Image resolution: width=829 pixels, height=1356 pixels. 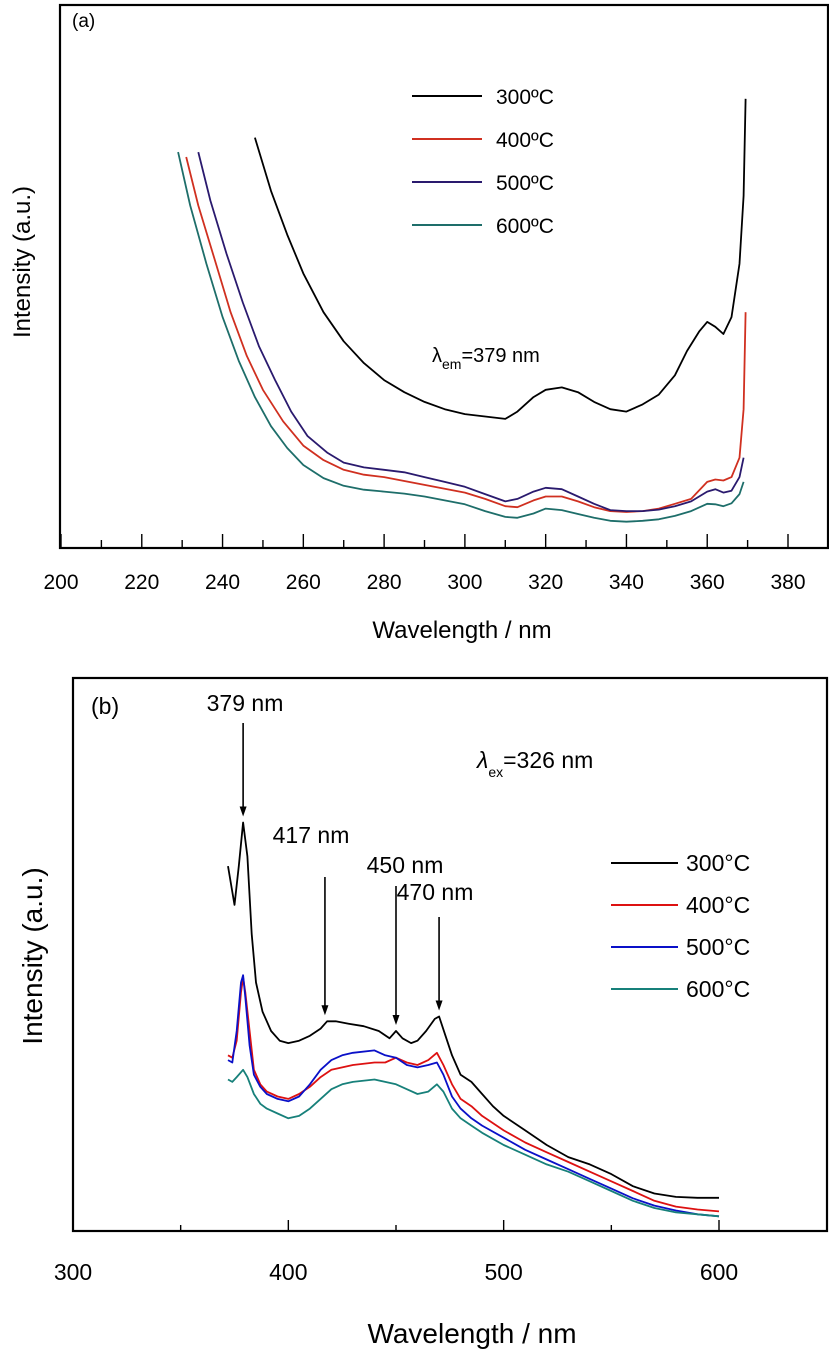 What do you see at coordinates (483, 162) in the screenshot?
I see `legend-a: 300ºC 400ºC 500ºC 600ºC` at bounding box center [483, 162].